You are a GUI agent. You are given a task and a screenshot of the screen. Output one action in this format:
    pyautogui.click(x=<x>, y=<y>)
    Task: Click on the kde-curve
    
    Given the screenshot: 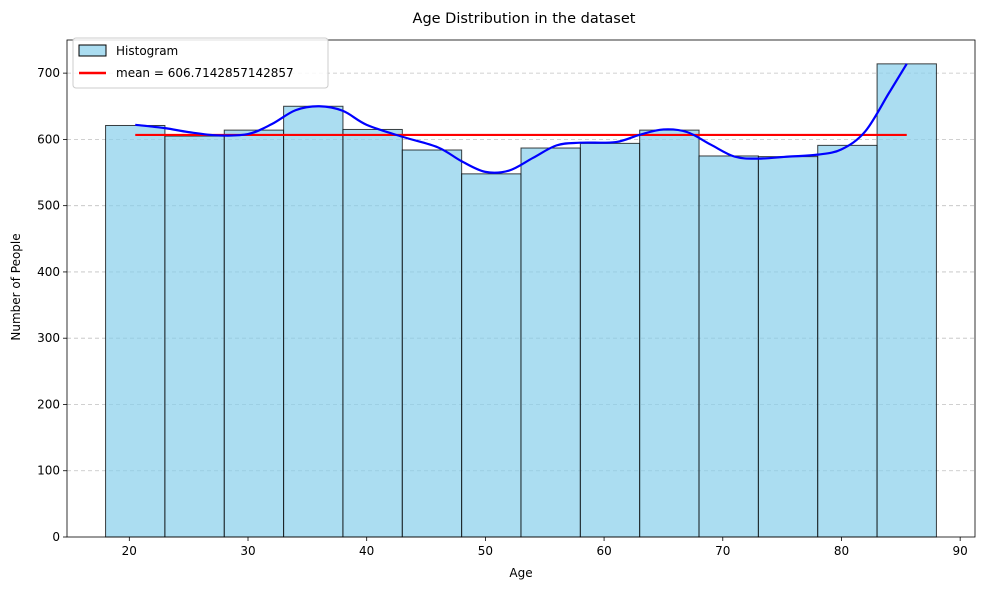 What is the action you would take?
    pyautogui.click(x=521, y=118)
    